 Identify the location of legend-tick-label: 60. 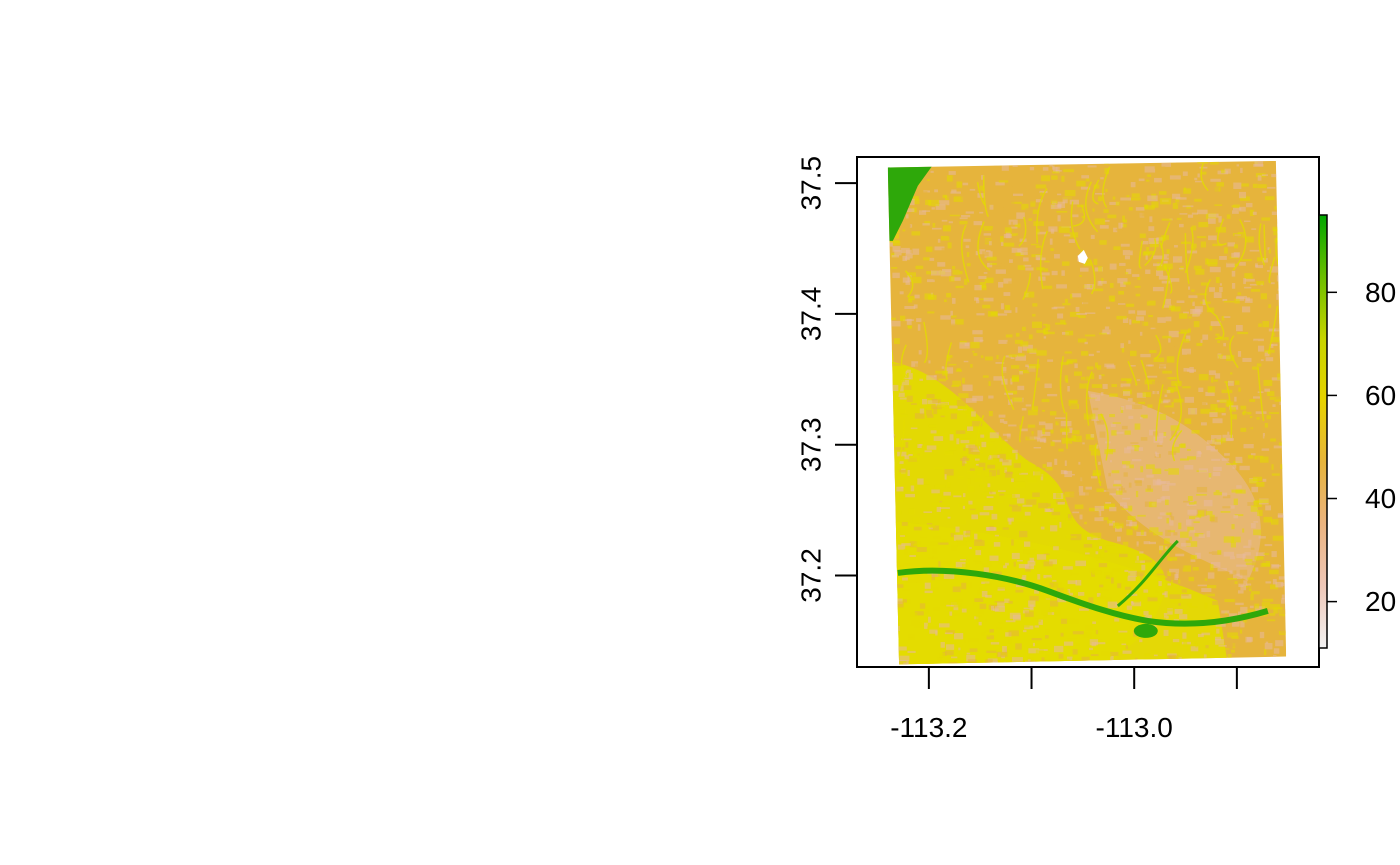
(1380, 395).